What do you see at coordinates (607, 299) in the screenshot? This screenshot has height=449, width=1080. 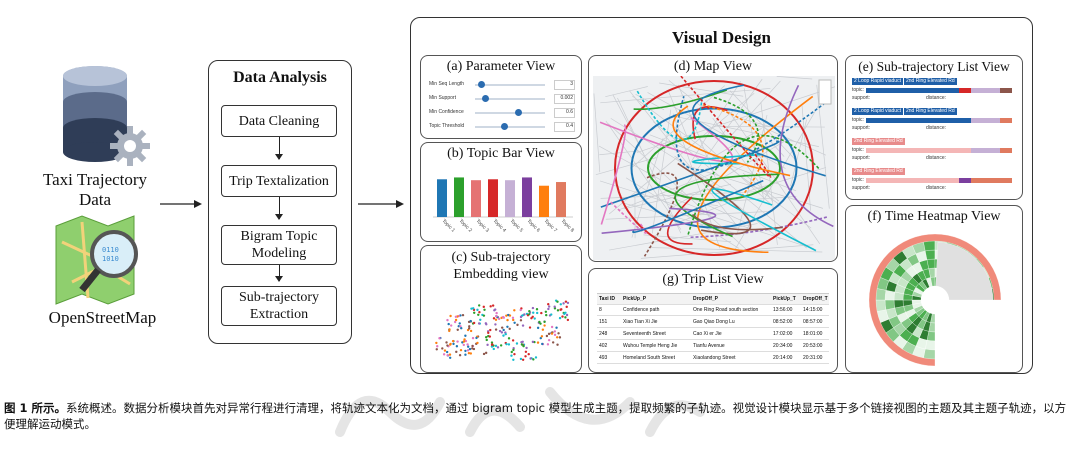 I see `col-taxi-id: Taxi ID` at bounding box center [607, 299].